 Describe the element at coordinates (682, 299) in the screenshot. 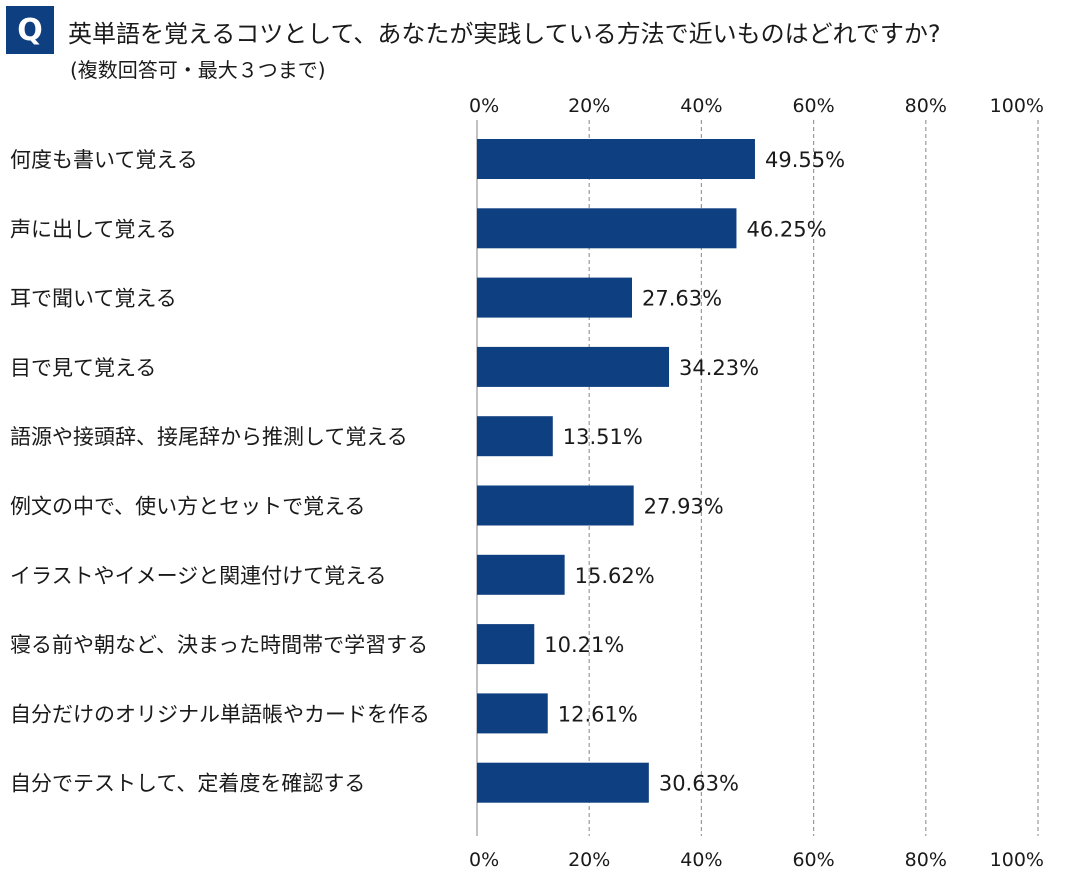

I see `value-label: 27.63%` at that location.